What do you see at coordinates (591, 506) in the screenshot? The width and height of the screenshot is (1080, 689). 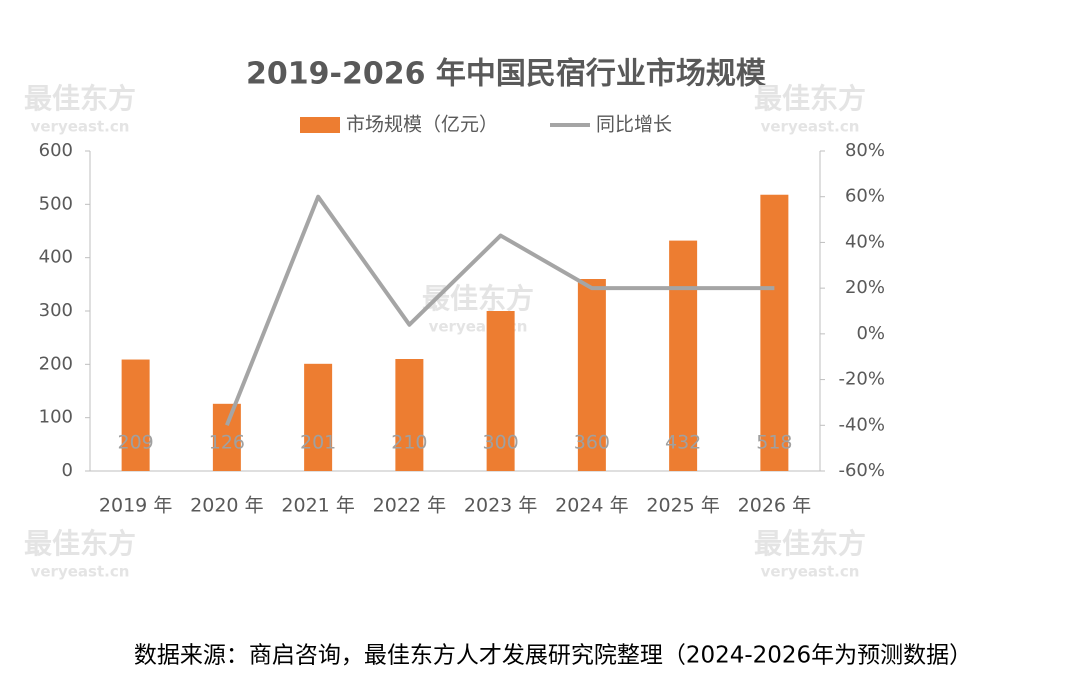 I see `x-tick-label: 2024 年` at bounding box center [591, 506].